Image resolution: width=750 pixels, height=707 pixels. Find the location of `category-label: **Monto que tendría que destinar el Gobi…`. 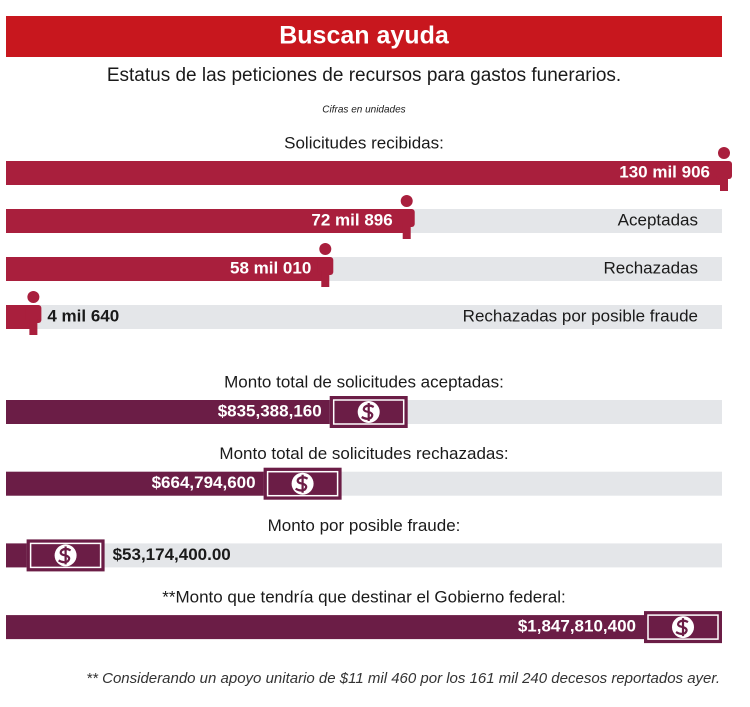

category-label: **Monto que tendría que destinar el Gobi… is located at coordinates (364, 597).